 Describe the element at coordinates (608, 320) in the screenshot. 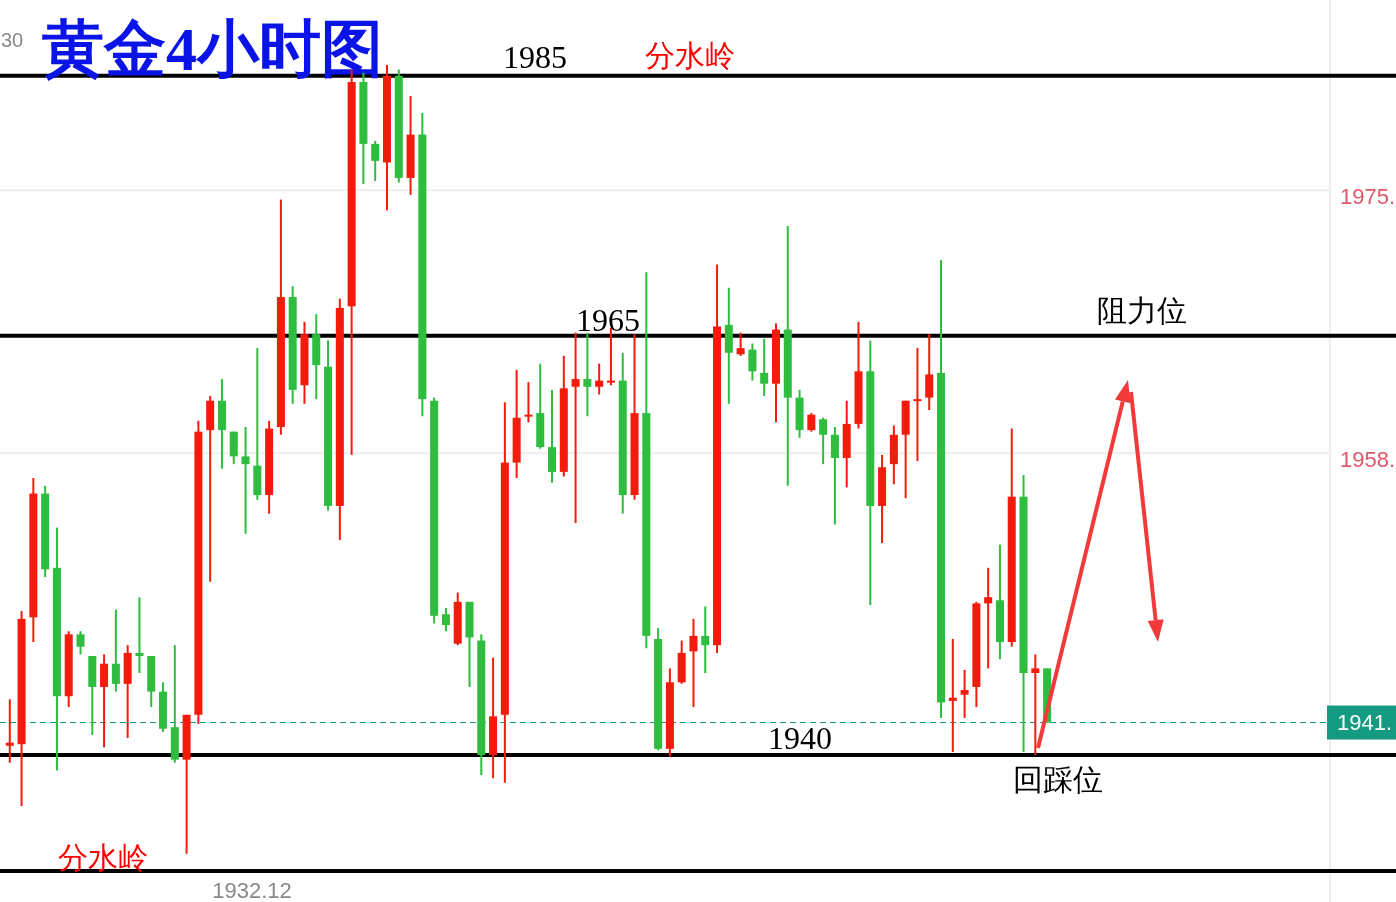

I see `annotation: 1965` at that location.